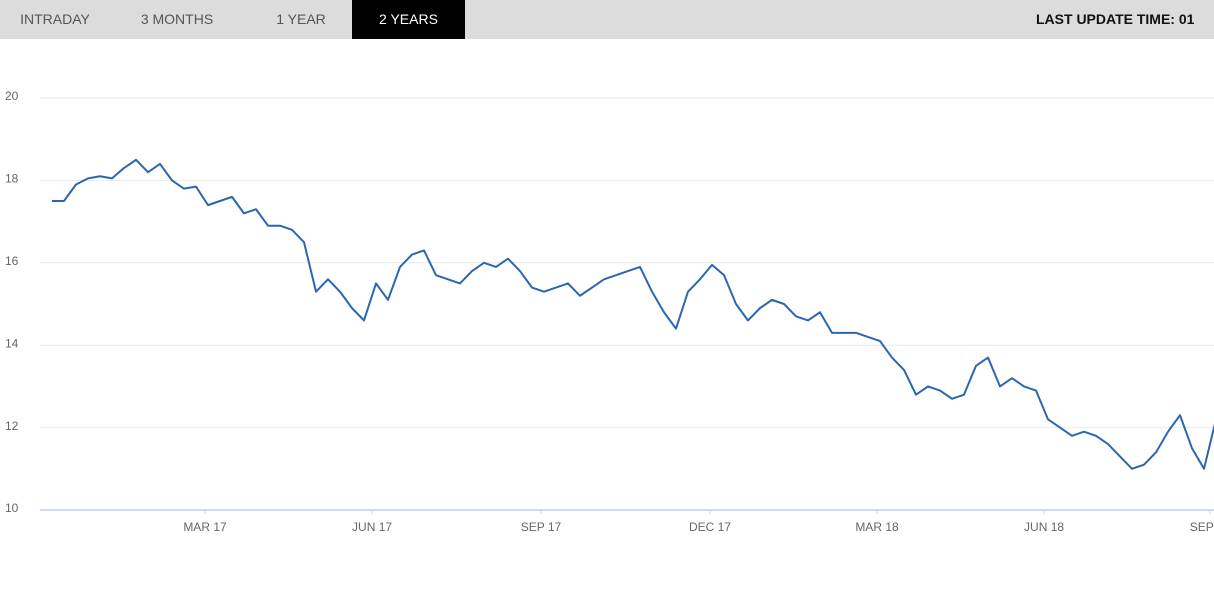 This screenshot has width=1214, height=592. What do you see at coordinates (12, 508) in the screenshot?
I see `y-tick-label: 10` at bounding box center [12, 508].